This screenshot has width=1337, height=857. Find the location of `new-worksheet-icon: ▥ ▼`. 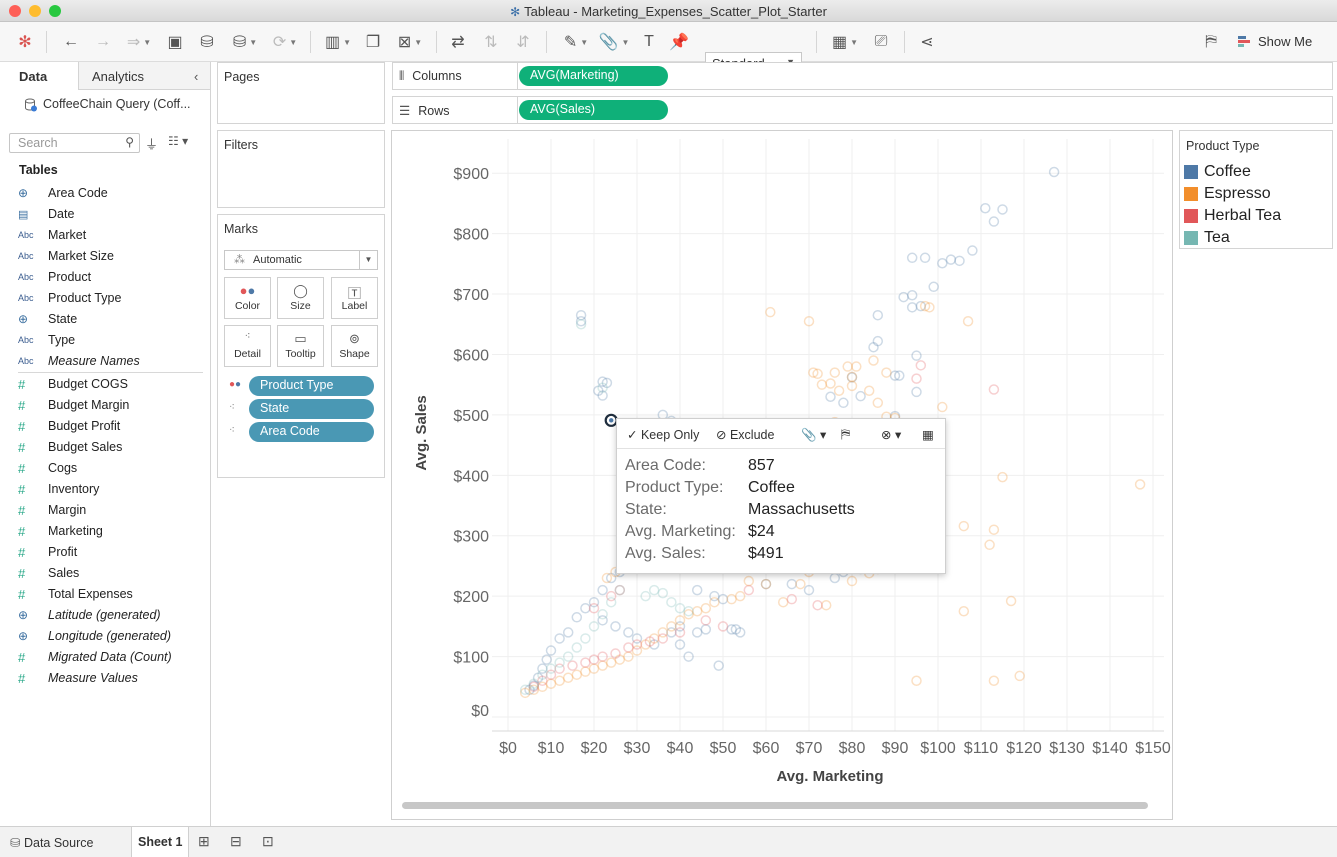

new-worksheet-icon: ▥ ▼ is located at coordinates (338, 42).